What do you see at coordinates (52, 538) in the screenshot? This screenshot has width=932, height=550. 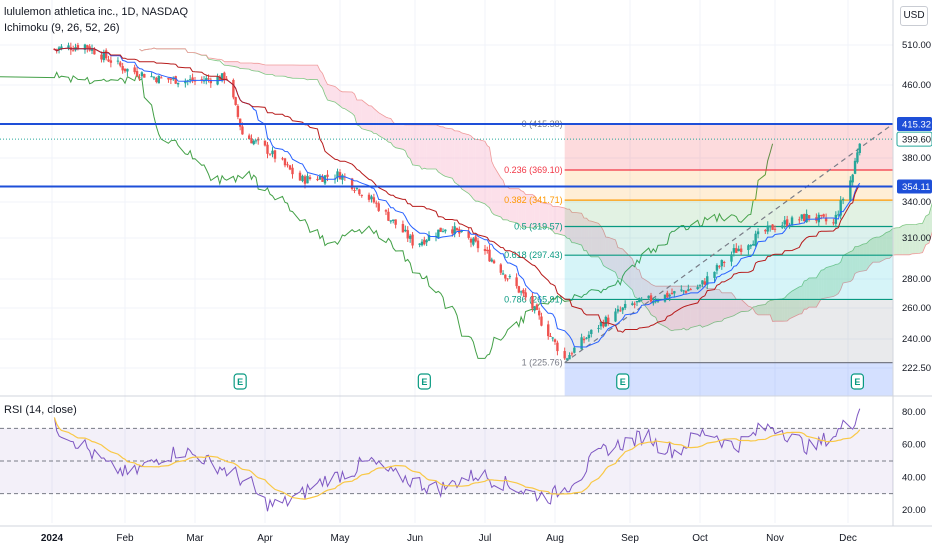 I see `time-tick-label: 2024` at bounding box center [52, 538].